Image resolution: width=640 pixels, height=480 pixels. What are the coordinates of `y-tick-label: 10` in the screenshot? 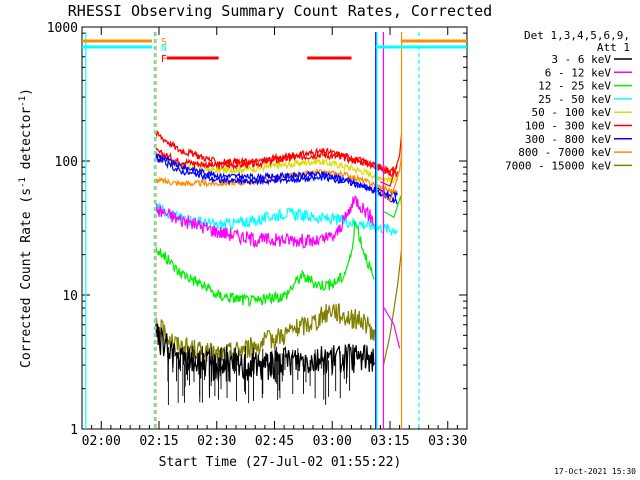 It's located at (70, 296).